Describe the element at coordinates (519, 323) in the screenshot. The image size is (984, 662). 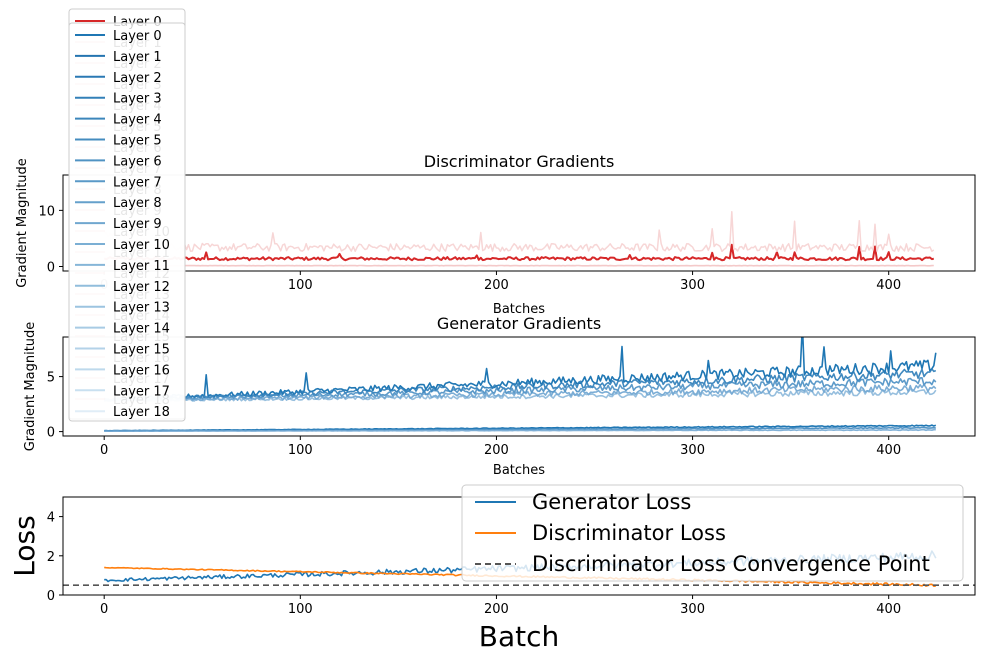
I see `chart-title: Generator Gradients` at that location.